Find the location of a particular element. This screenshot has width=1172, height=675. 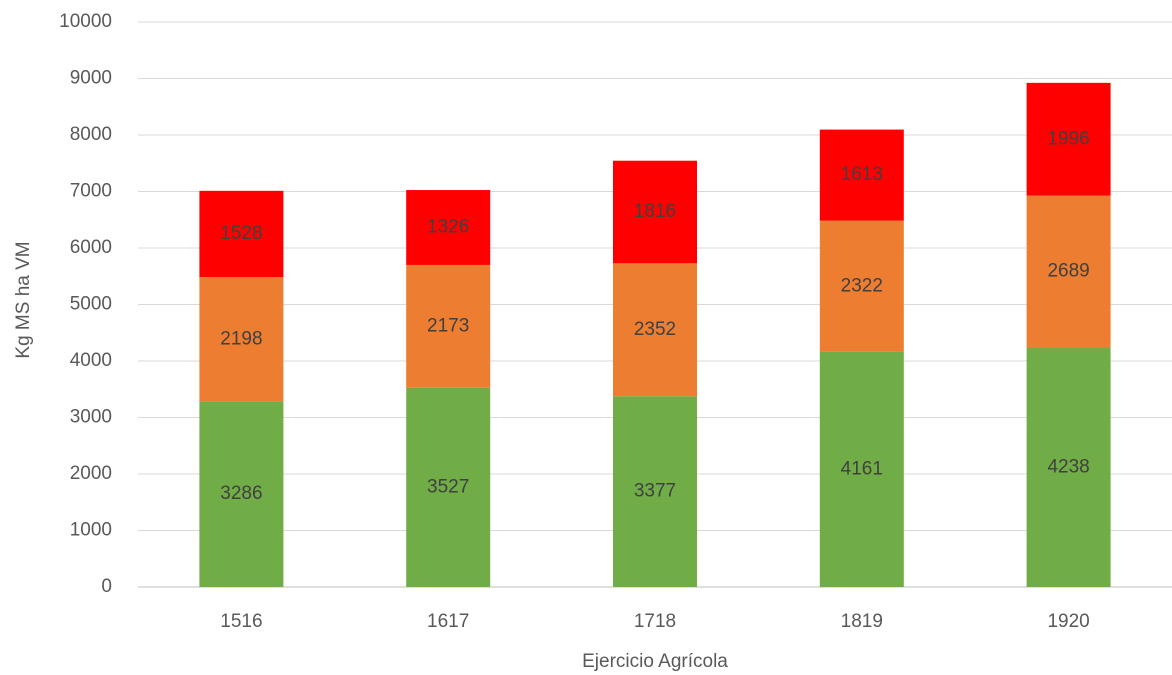

value-label: 1996 is located at coordinates (1068, 138).